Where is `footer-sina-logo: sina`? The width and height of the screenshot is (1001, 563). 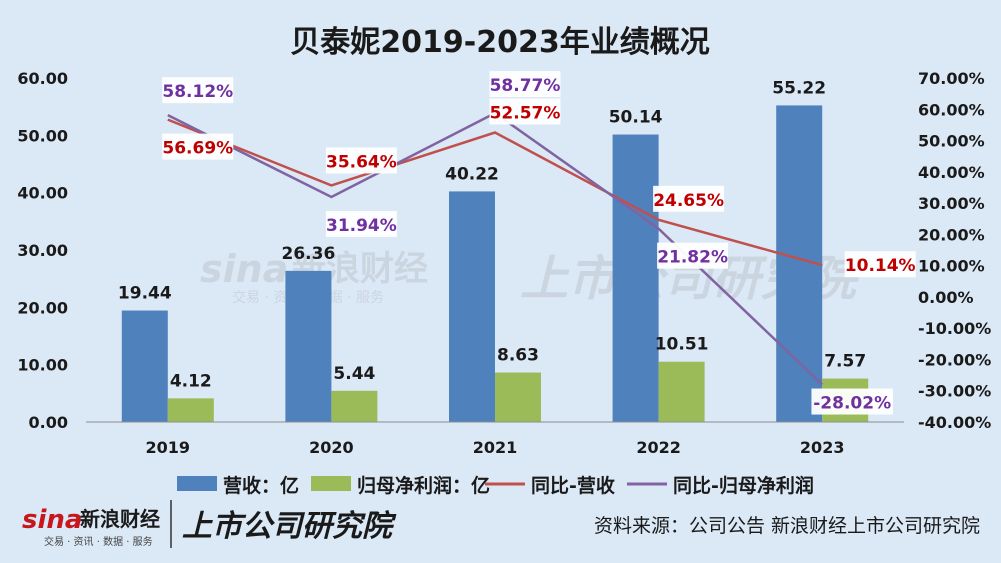 footer-sina-logo: sina is located at coordinates (52, 520).